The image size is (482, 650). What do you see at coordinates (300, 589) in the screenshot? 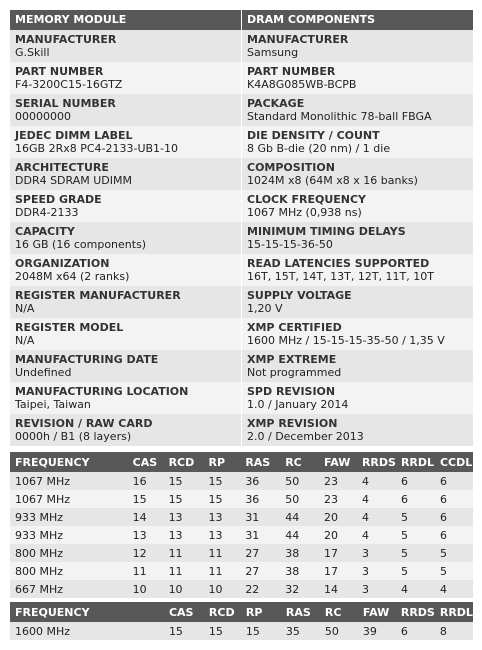
I see `table-cell: 32` at bounding box center [300, 589].